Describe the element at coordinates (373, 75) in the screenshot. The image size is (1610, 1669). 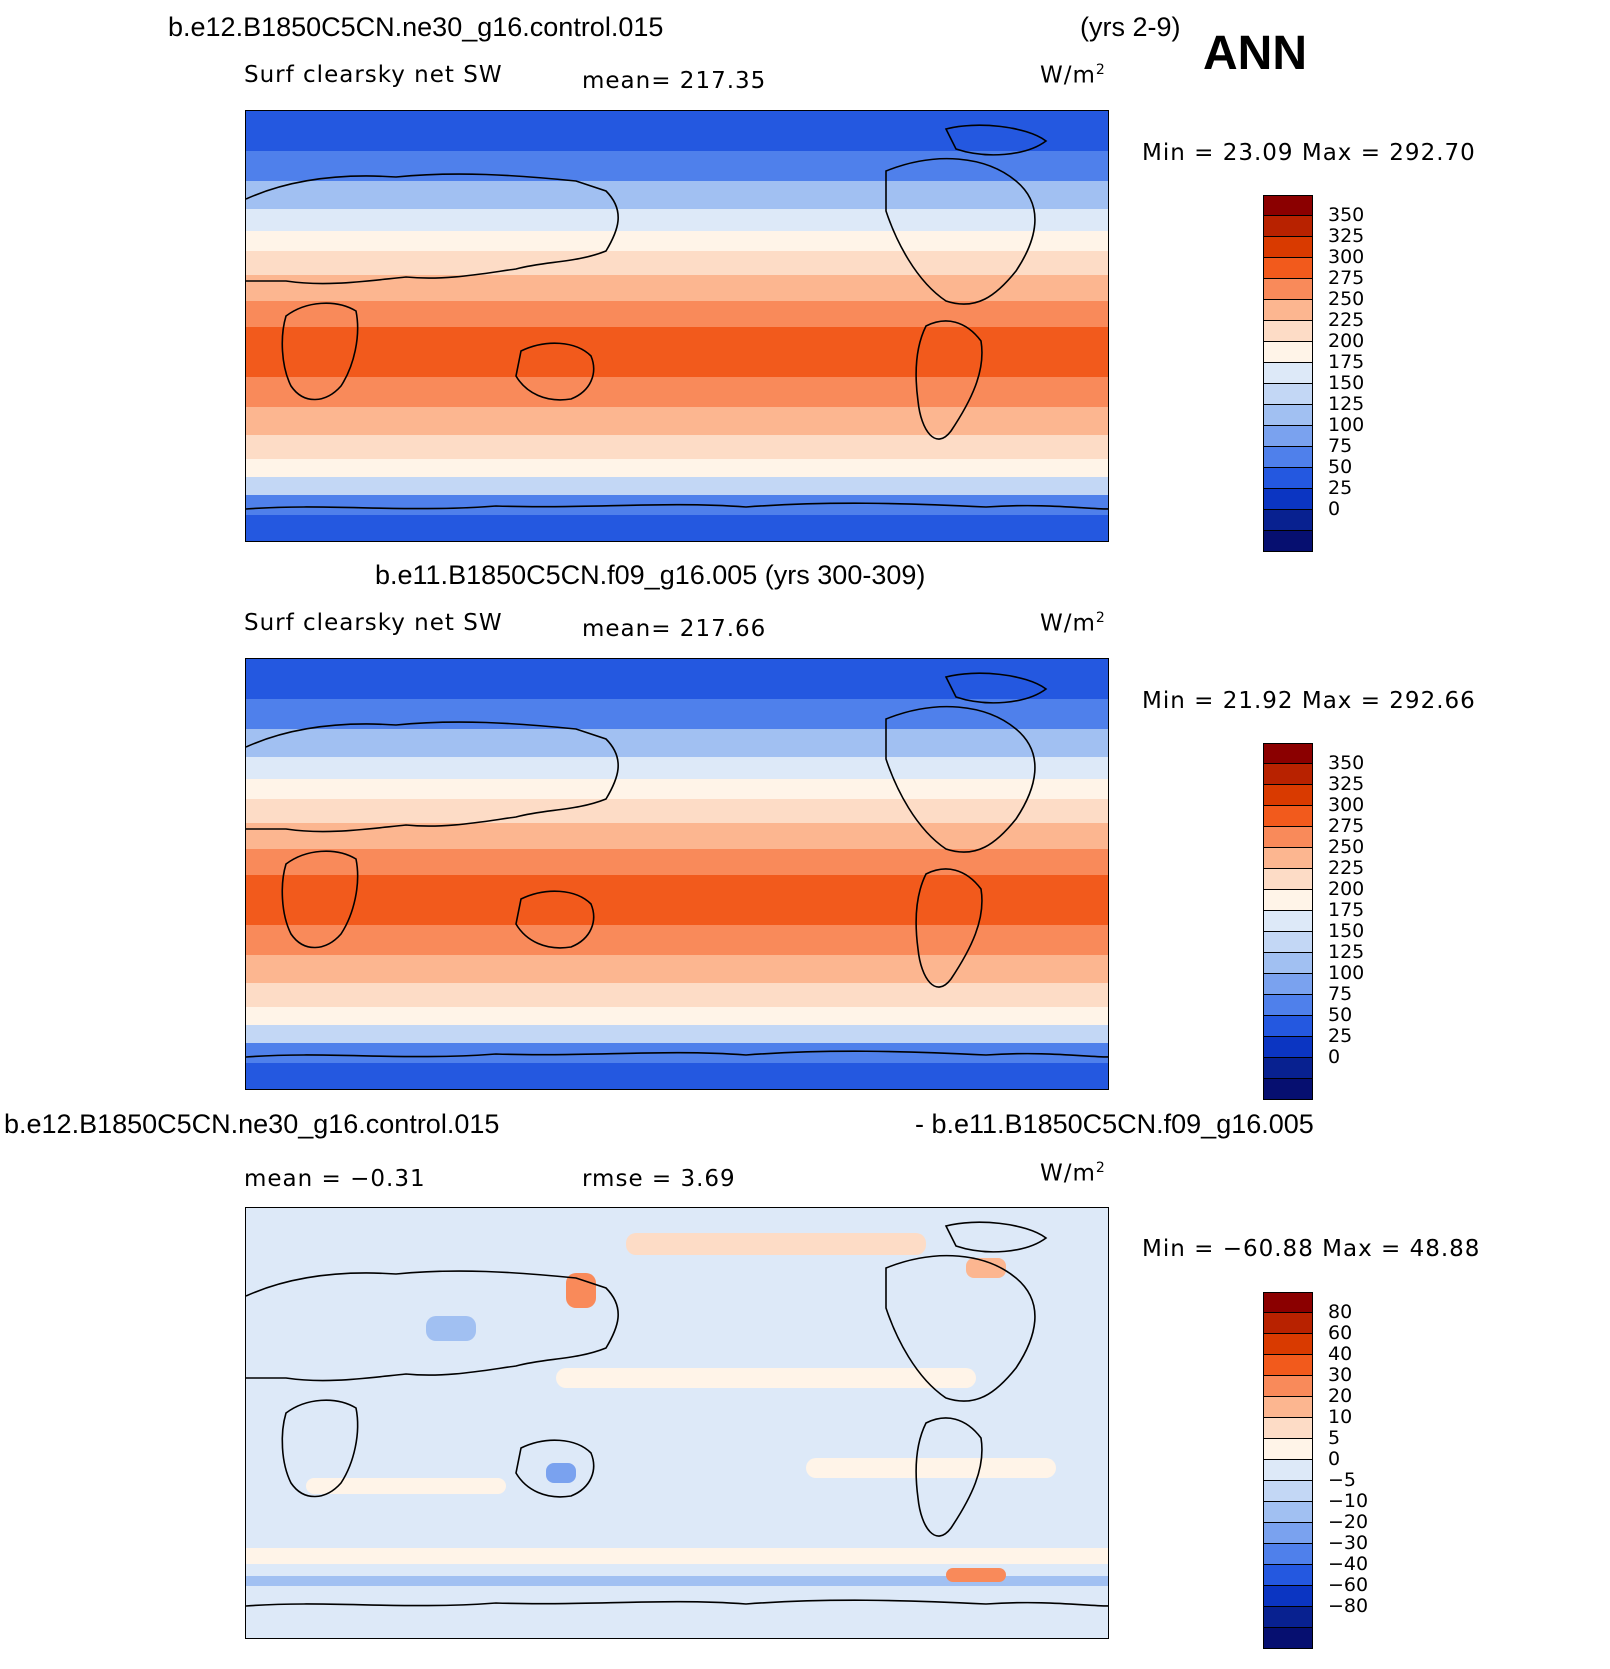
I see `panel1-variable-title: Surf clearsky net SW` at that location.